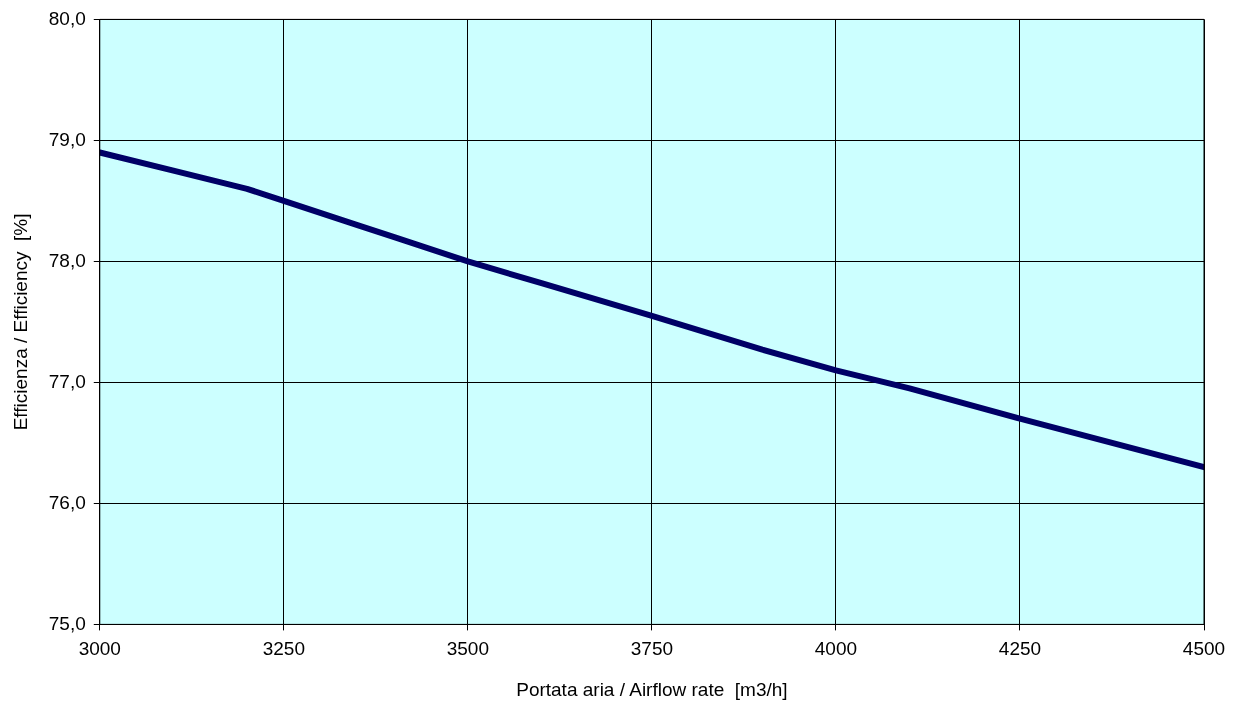 The width and height of the screenshot is (1244, 712). Describe the element at coordinates (67, 18) in the screenshot. I see `y-tick-label: 80,0` at that location.